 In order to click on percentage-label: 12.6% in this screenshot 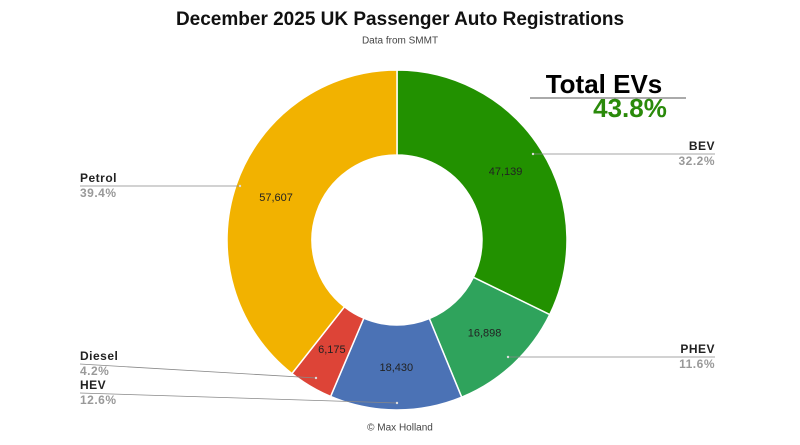, I will do `click(98, 400)`.